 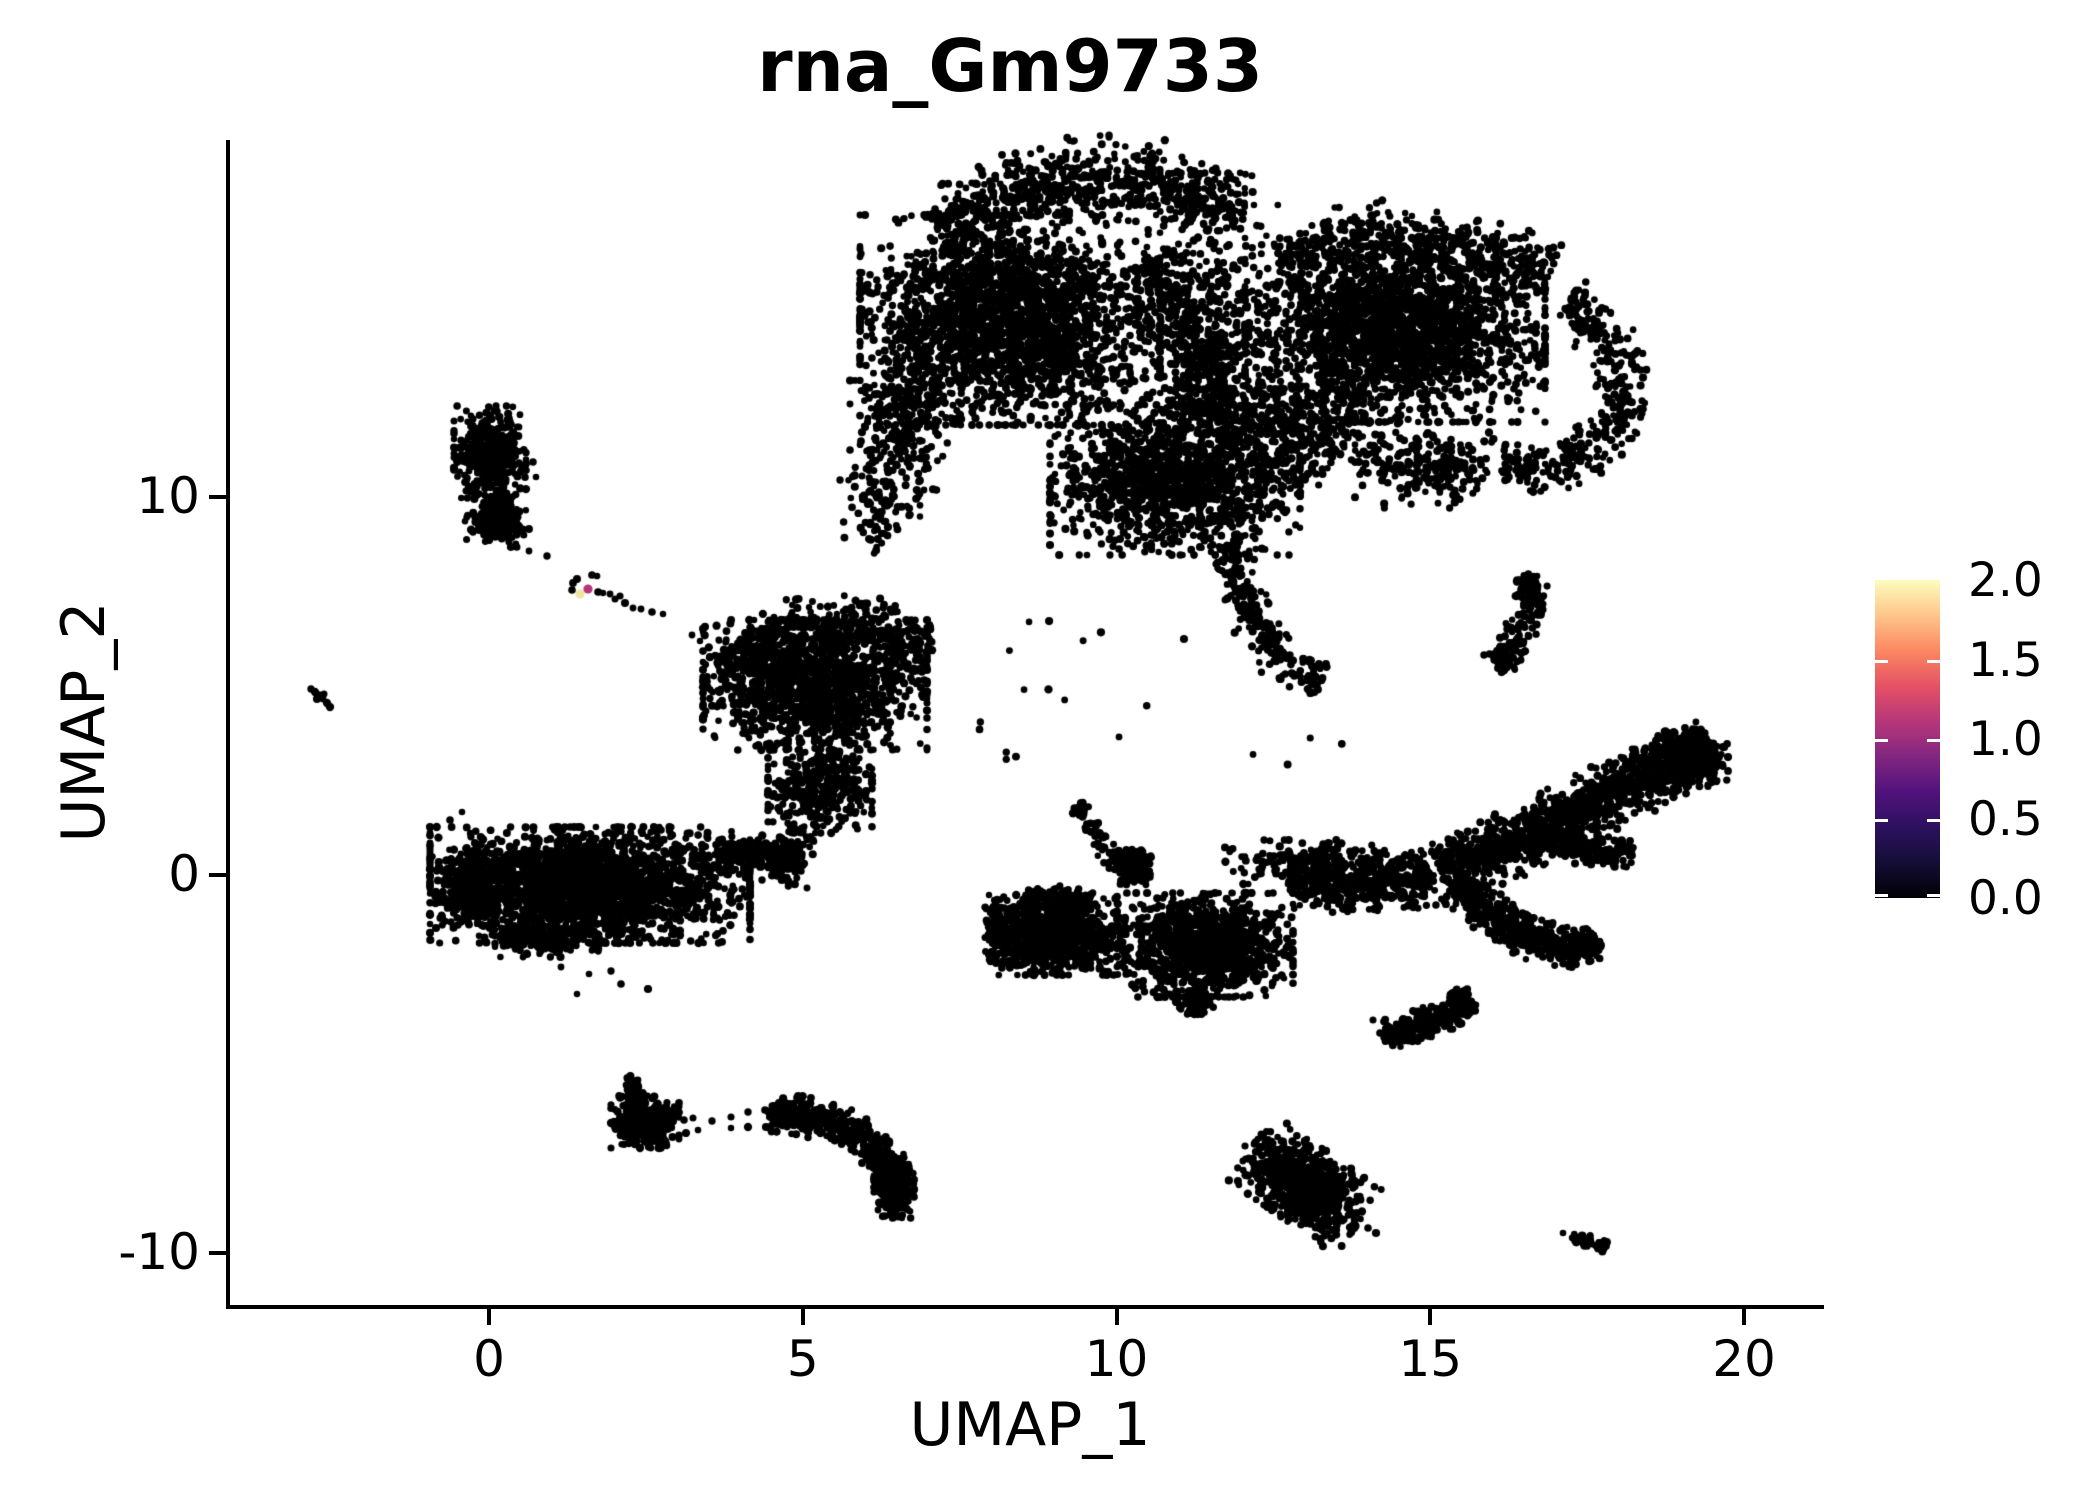 What do you see at coordinates (168, 496) in the screenshot?
I see `y-tick-label: 10` at bounding box center [168, 496].